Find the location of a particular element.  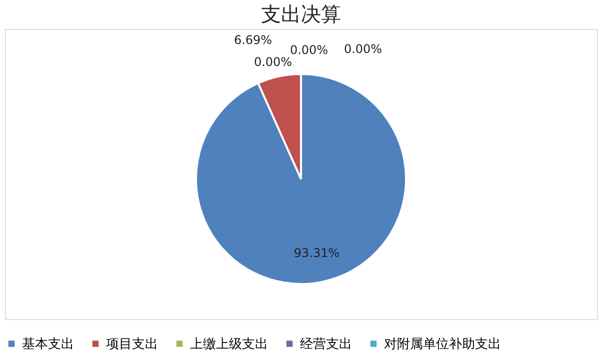

legend-label: 项目支出 is located at coordinates (132, 344).